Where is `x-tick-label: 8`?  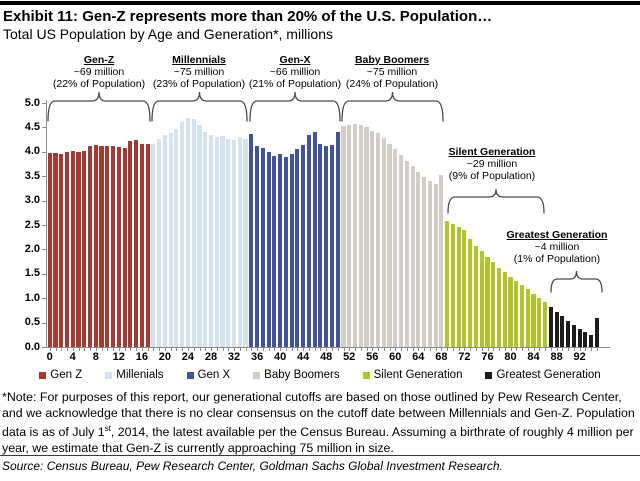 x-tick-label: 8 is located at coordinates (95, 357).